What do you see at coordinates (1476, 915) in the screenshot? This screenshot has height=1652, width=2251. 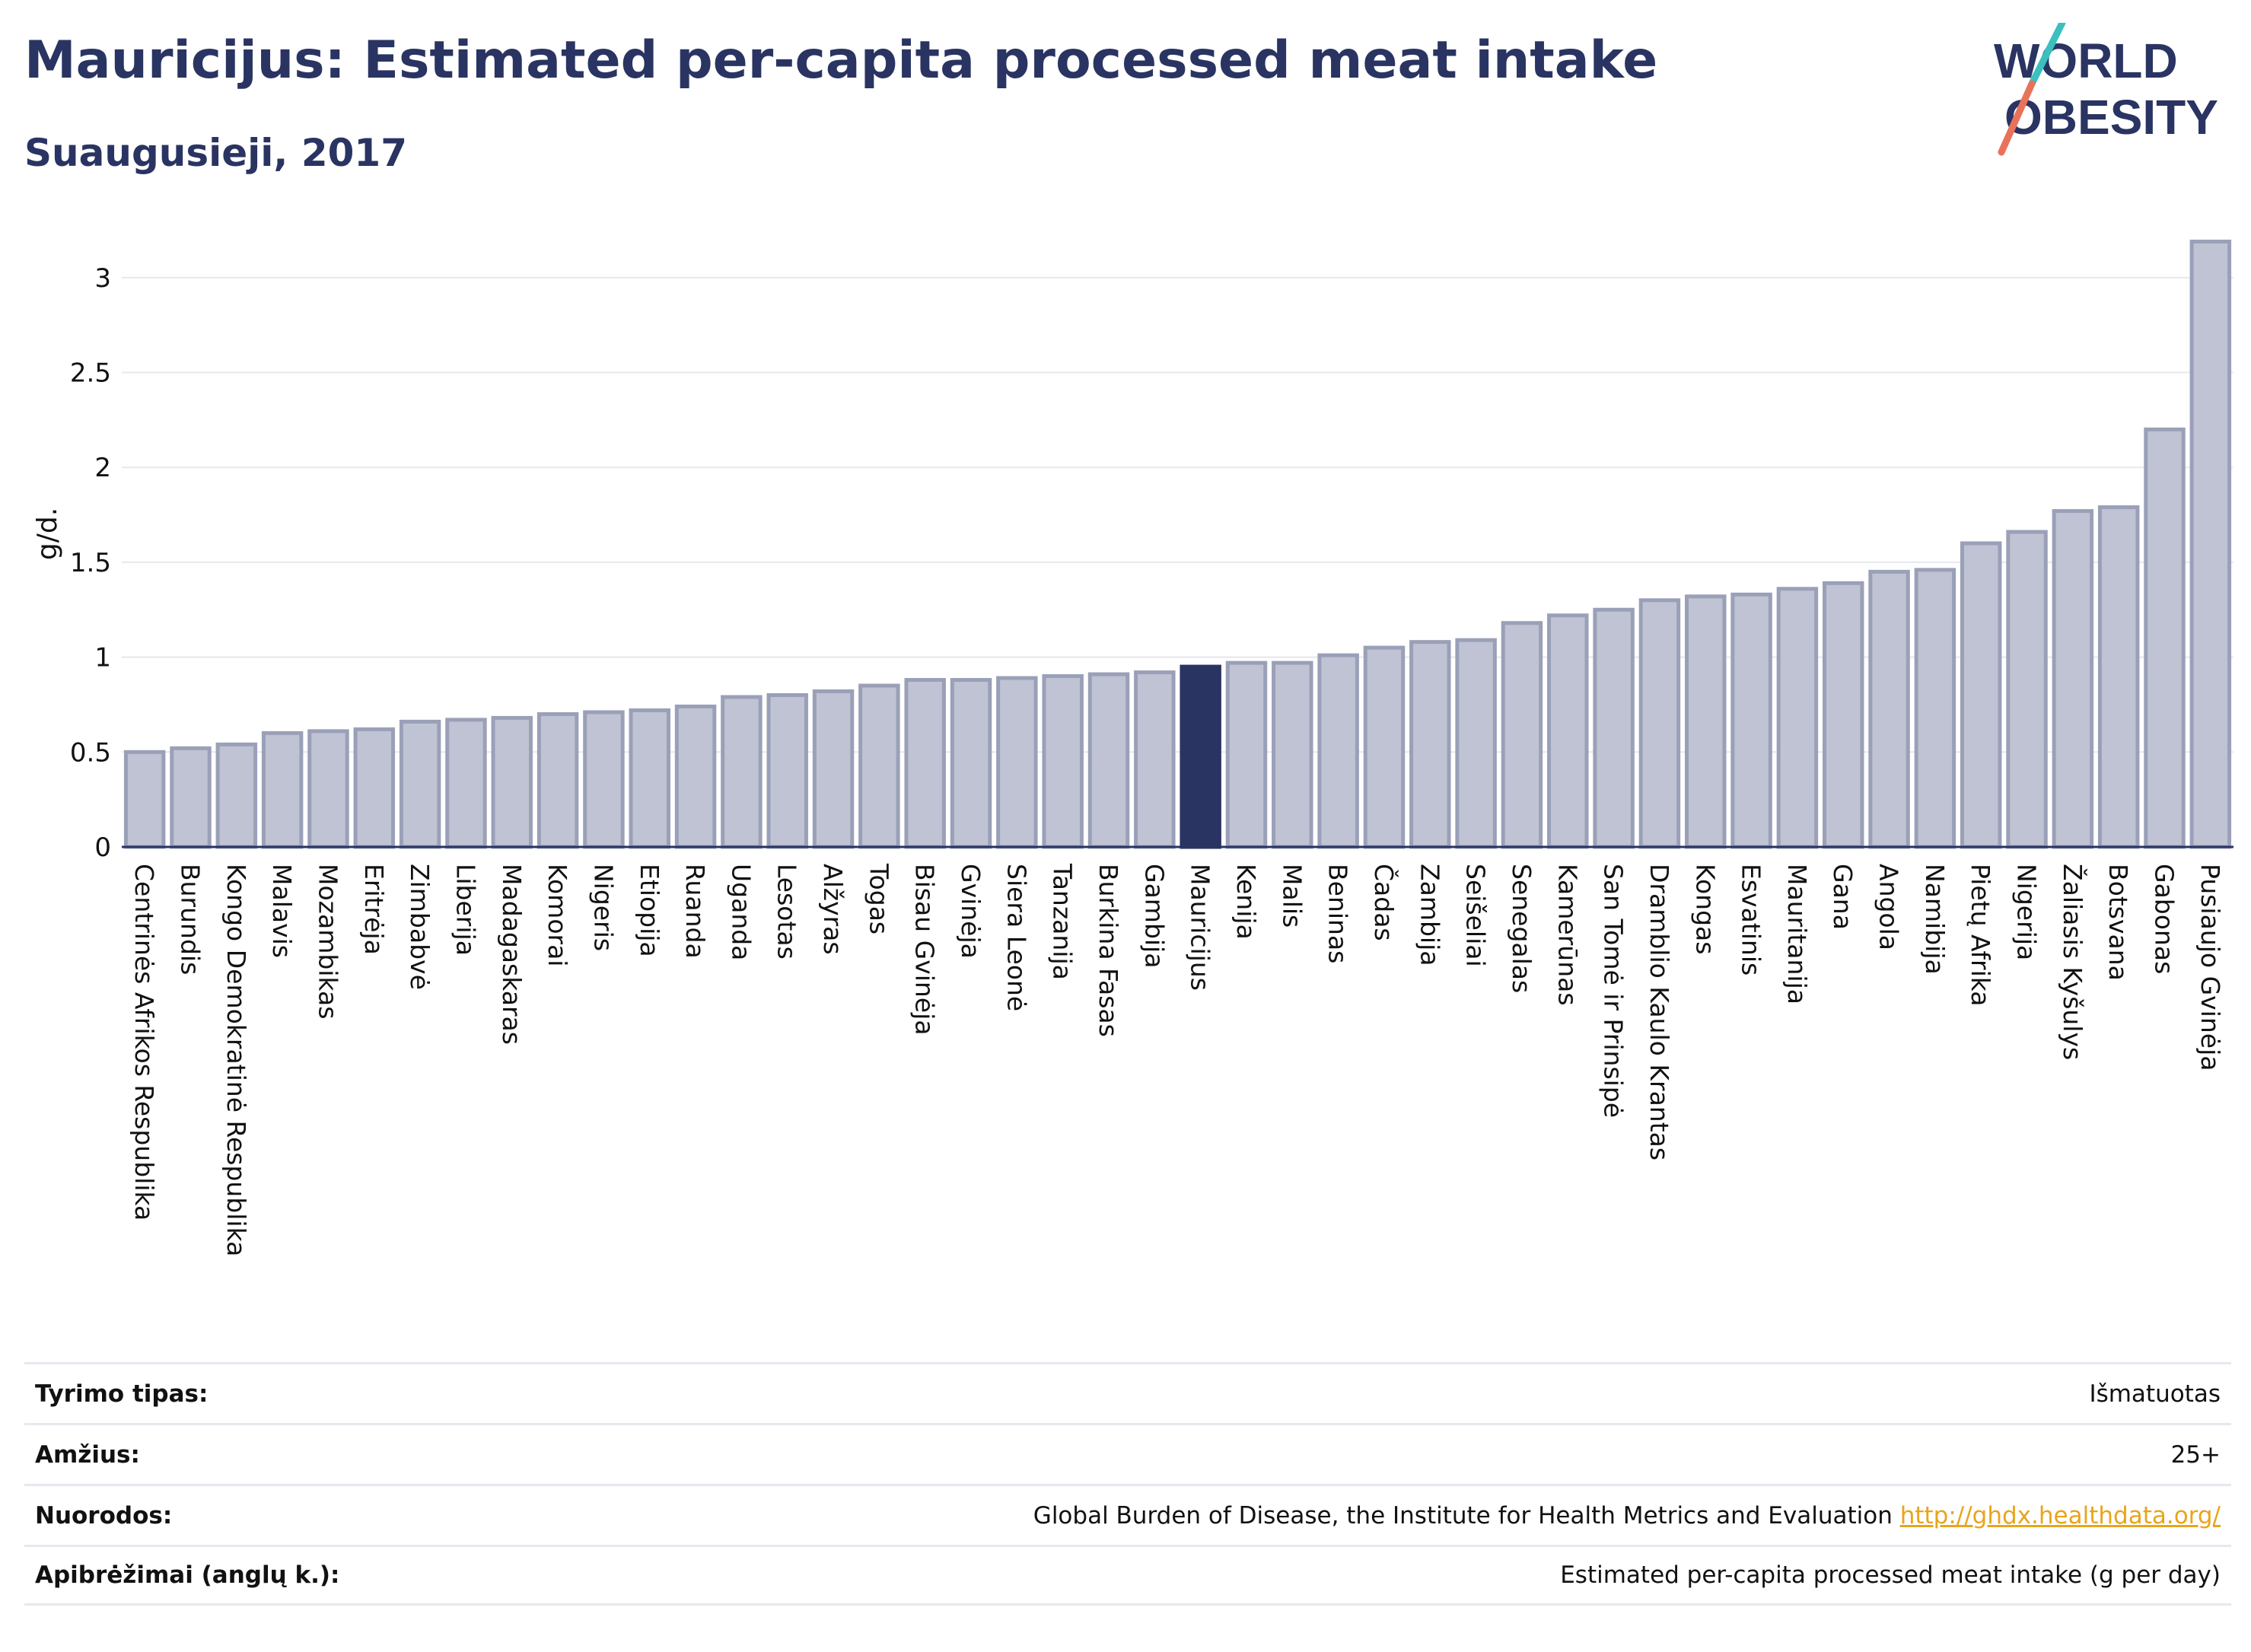 I see `x-tick-label: Seišeliai` at bounding box center [1476, 915].